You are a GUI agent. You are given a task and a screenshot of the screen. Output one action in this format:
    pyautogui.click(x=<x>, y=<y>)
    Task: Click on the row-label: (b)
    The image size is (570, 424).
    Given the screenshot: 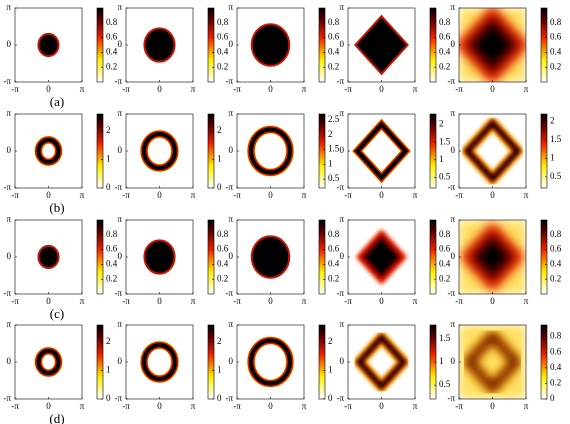 What is the action you would take?
    pyautogui.click(x=56, y=207)
    